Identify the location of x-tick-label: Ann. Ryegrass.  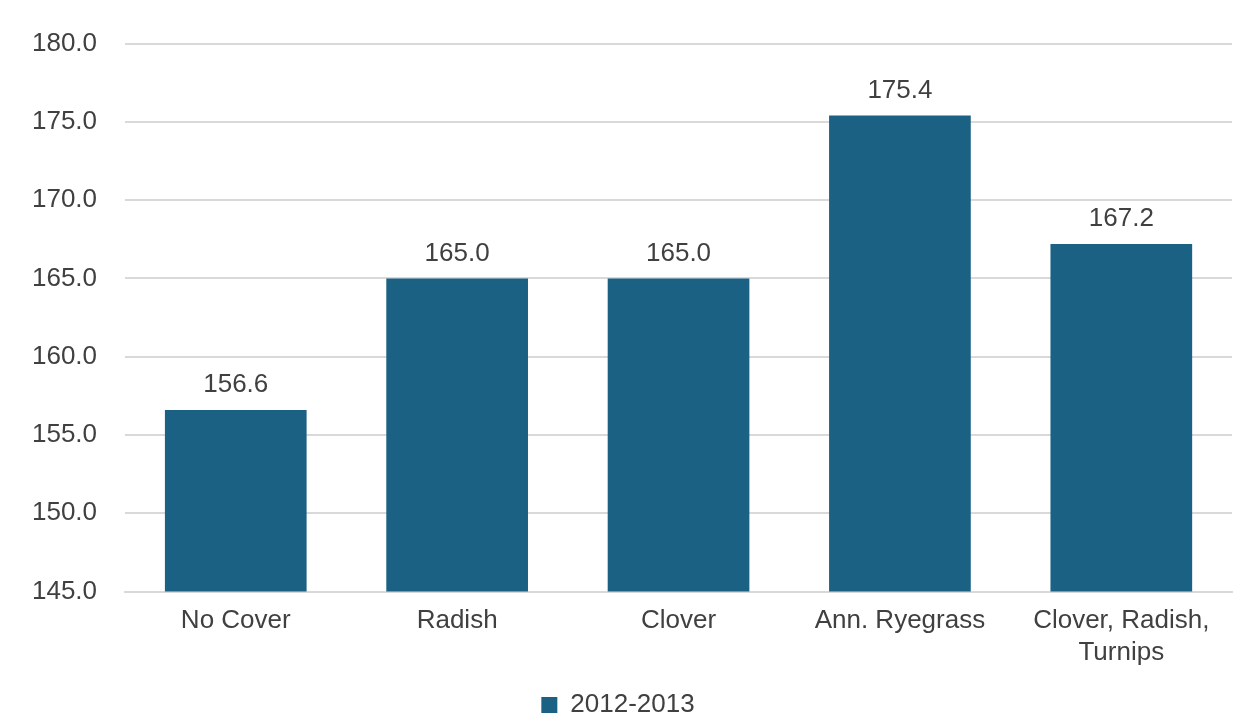
(900, 619).